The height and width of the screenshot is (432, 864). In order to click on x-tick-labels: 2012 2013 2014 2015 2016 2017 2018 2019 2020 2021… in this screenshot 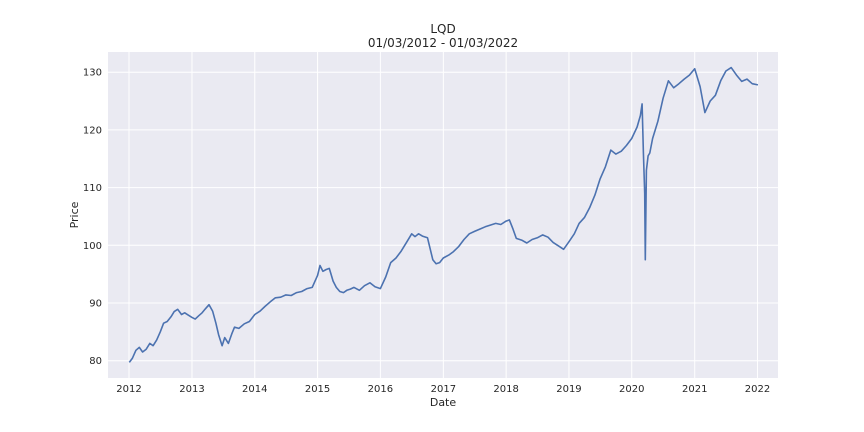, I will do `click(443, 389)`.